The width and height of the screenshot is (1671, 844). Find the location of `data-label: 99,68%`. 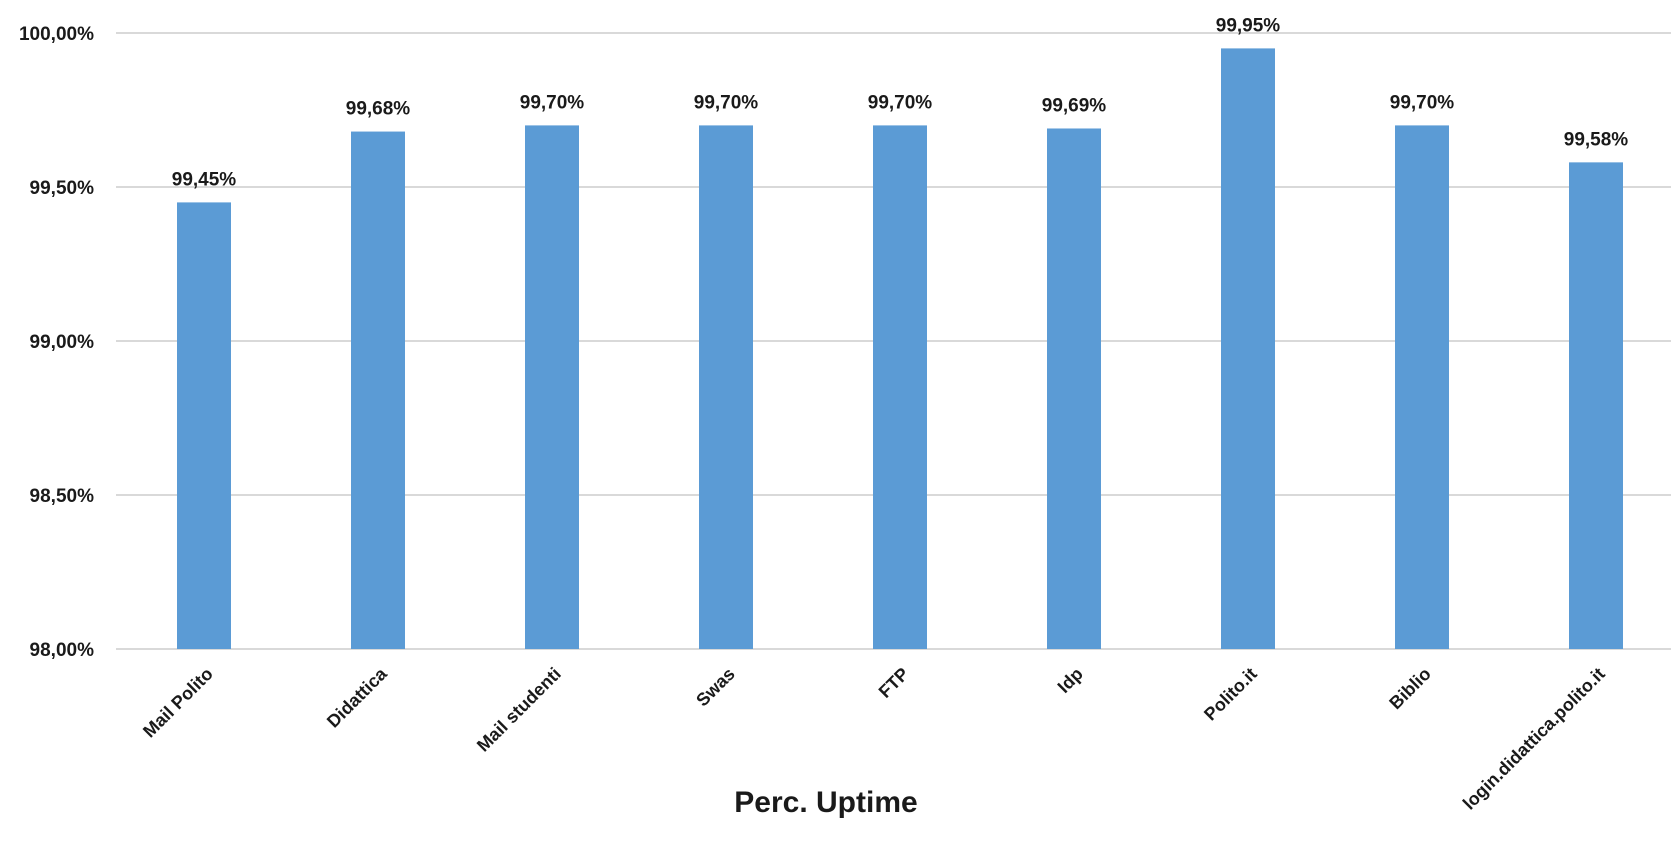

data-label: 99,68% is located at coordinates (378, 109).